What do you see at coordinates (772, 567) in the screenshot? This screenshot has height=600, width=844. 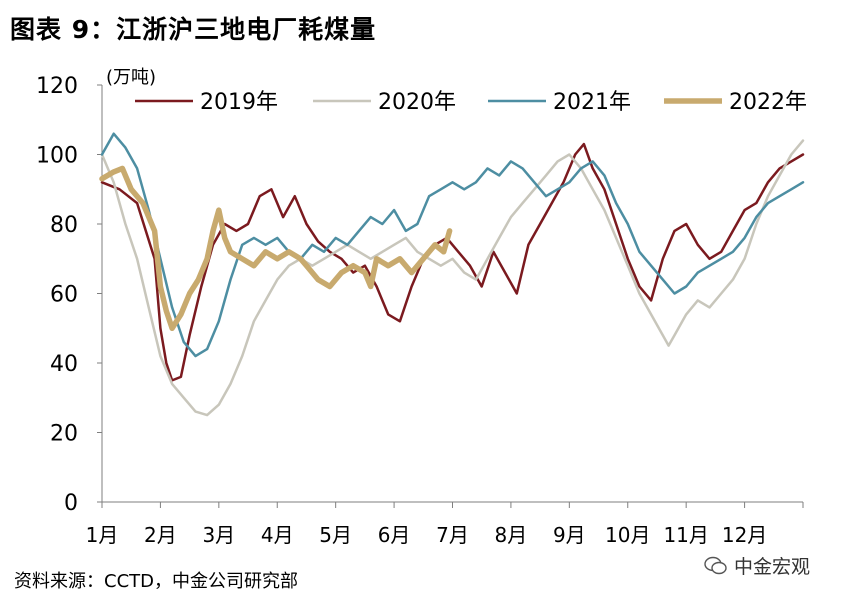 I see `watermark-text: 中金宏观` at bounding box center [772, 567].